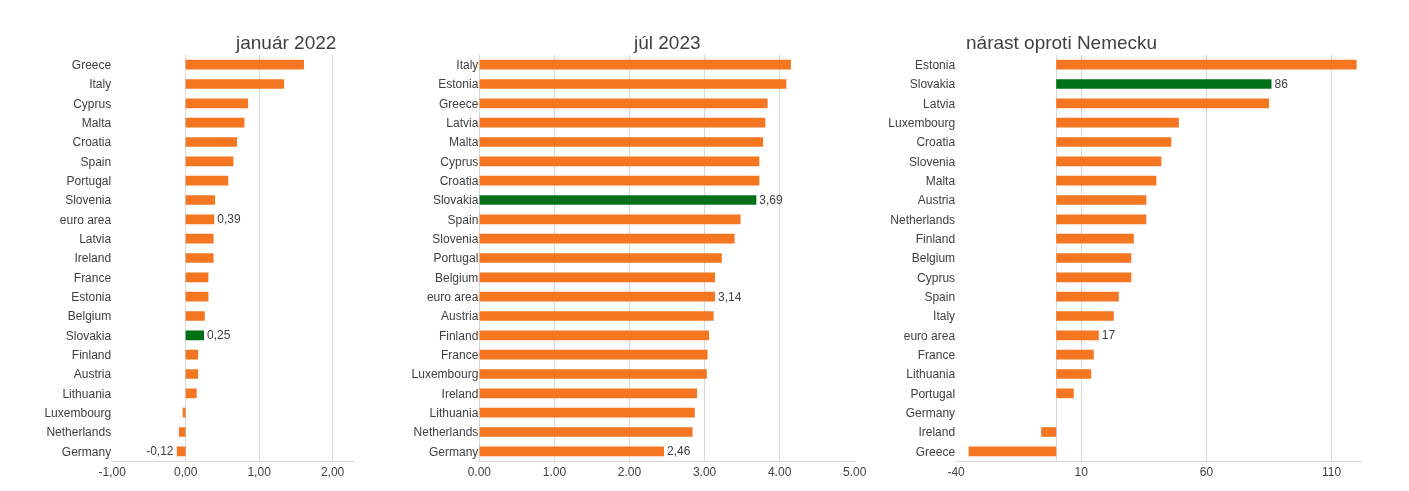 Image resolution: width=1409 pixels, height=491 pixels. What do you see at coordinates (185, 472) in the screenshot?
I see `x-tick-label: 0,00` at bounding box center [185, 472].